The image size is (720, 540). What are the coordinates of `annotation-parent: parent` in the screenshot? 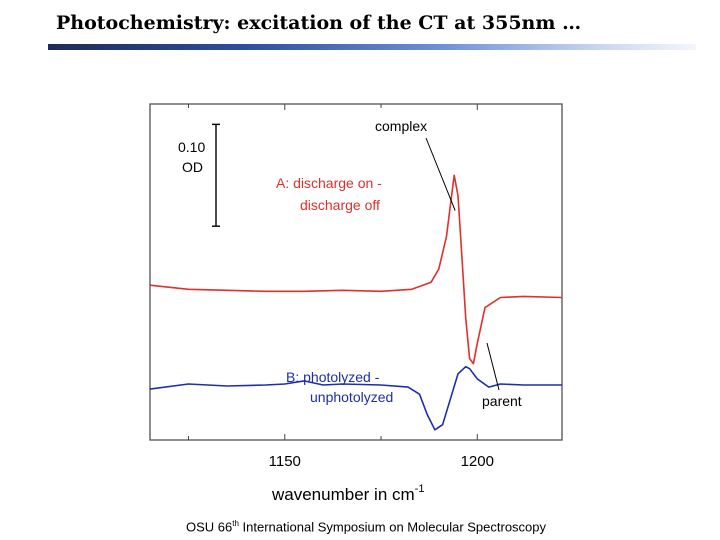 It's located at (502, 401).